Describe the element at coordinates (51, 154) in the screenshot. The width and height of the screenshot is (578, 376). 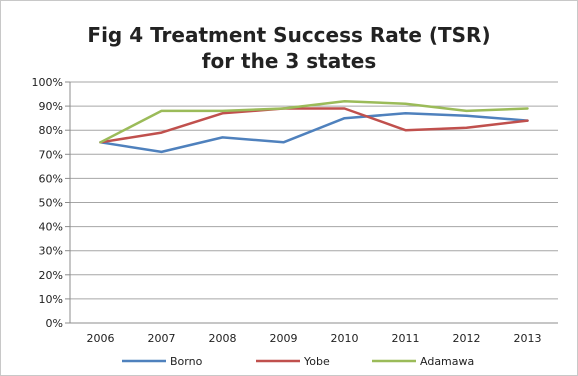
I see `y-tick-label: 70%` at that location.